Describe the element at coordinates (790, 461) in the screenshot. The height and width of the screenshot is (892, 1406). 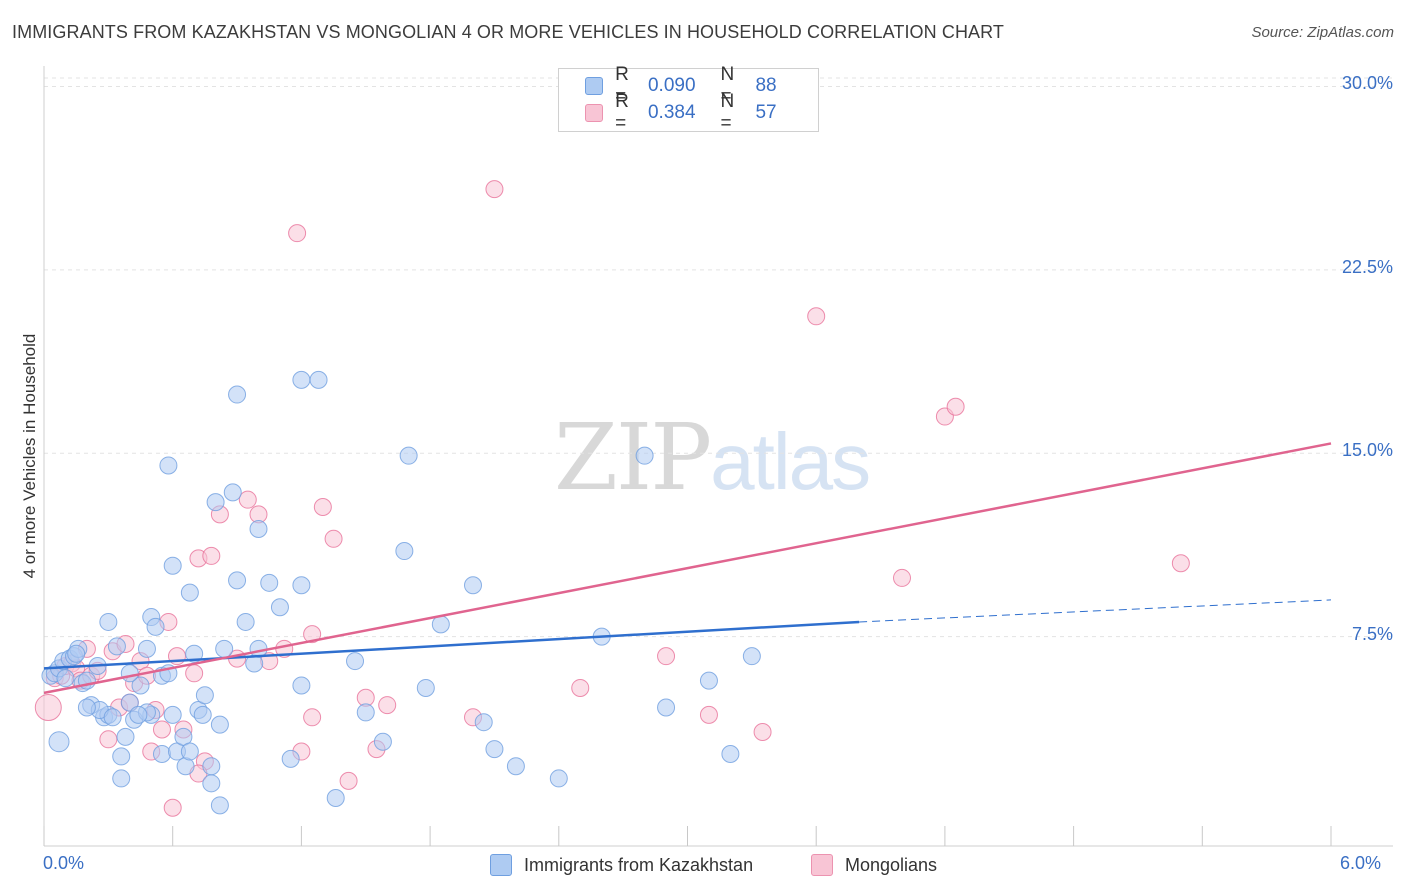
I see `watermark-atlas: atlas` at that location.